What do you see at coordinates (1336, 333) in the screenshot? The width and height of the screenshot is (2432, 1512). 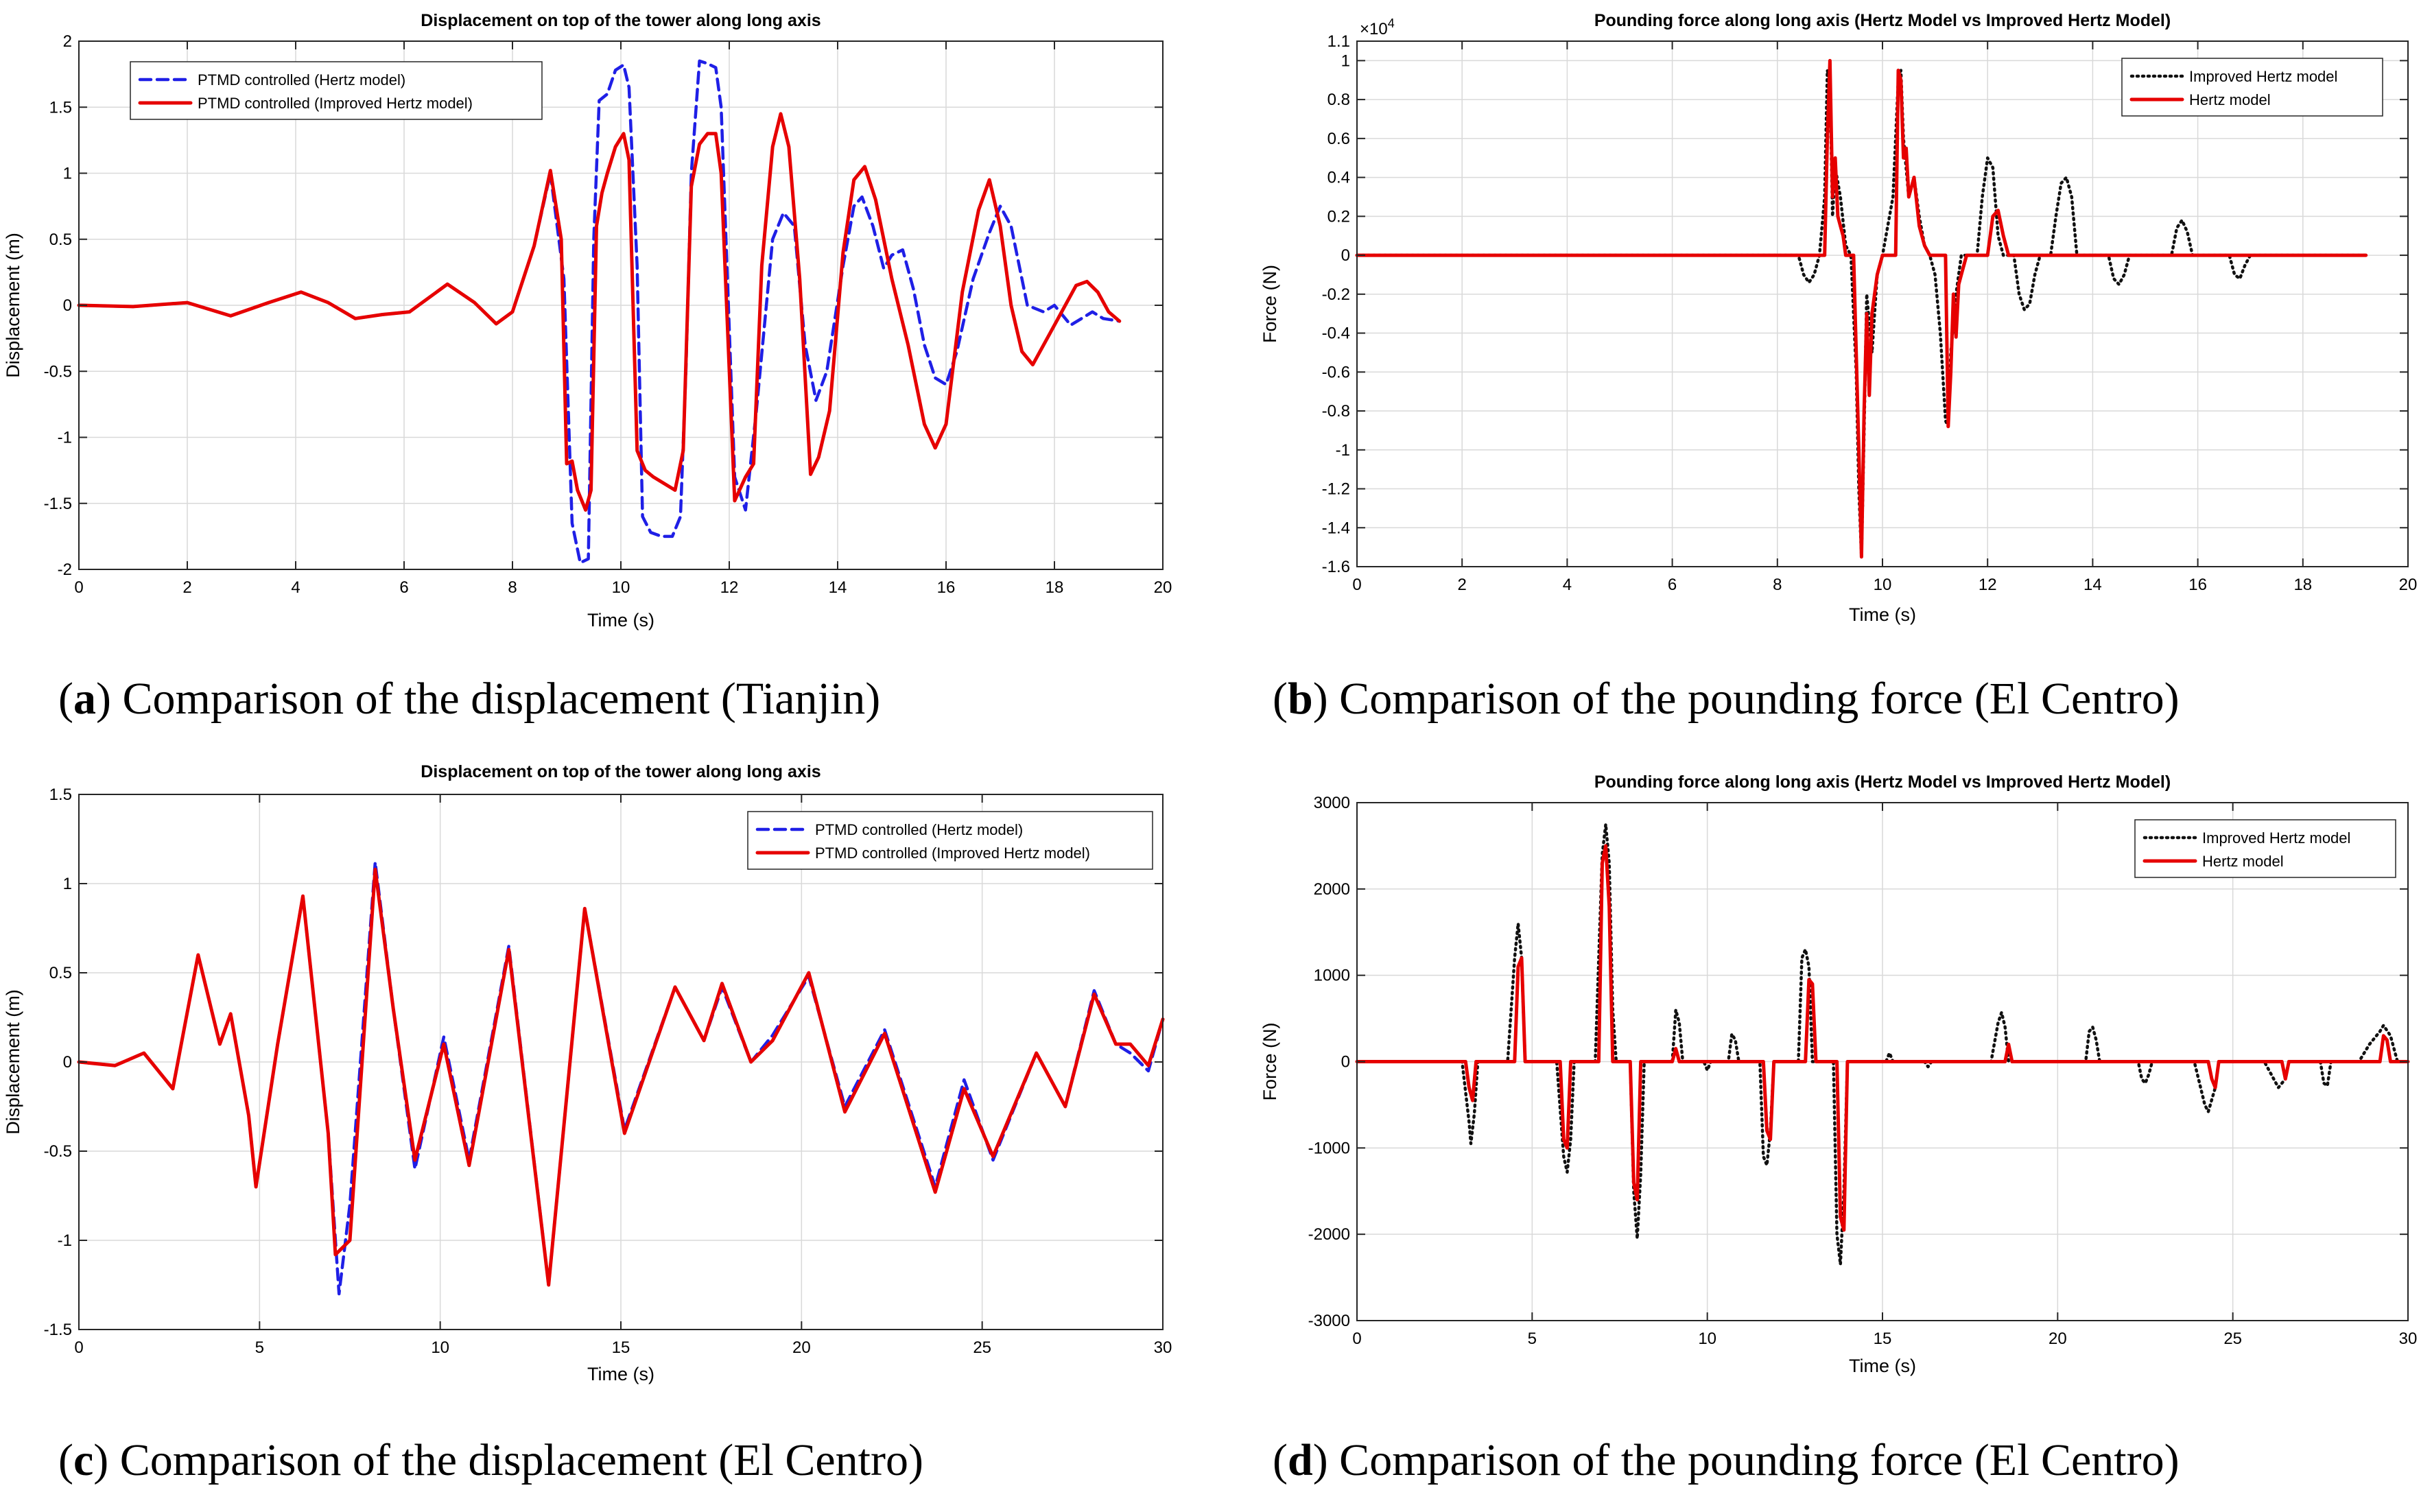 I see `y-tick-label: -0.4` at bounding box center [1336, 333].